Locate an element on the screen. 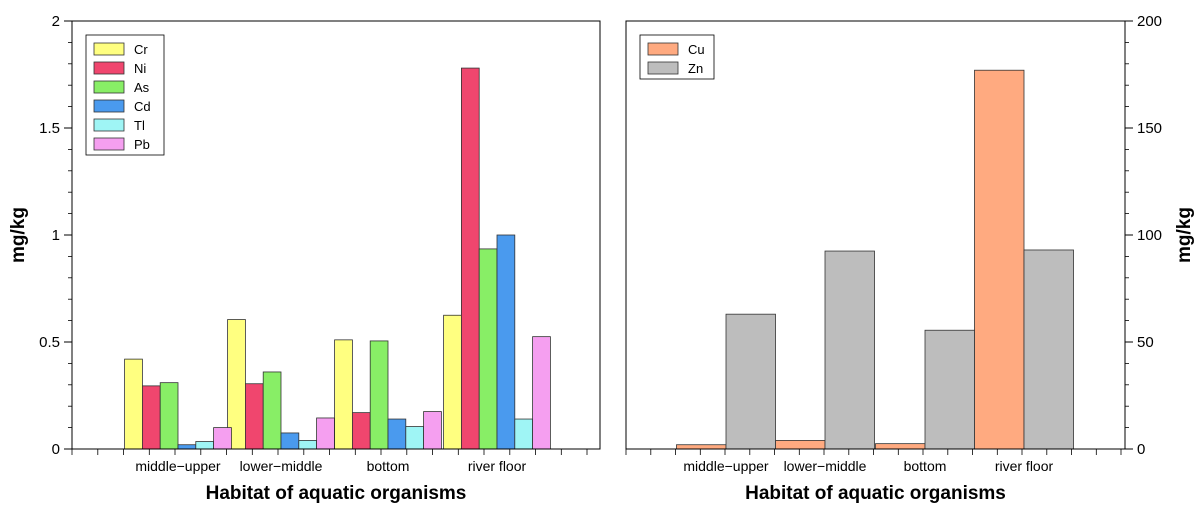  legend-label-zn: Zn is located at coordinates (695, 68).